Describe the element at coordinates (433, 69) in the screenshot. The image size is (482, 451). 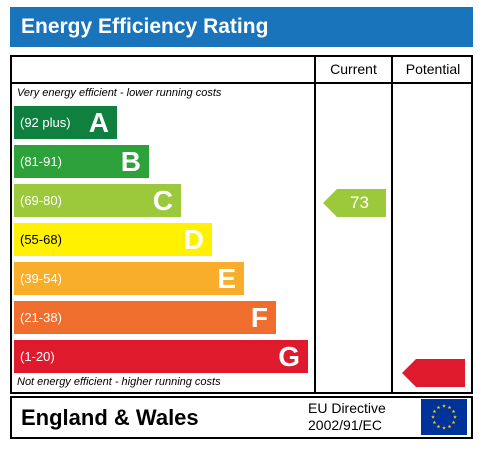
I see `potential-column-header: Potential` at that location.